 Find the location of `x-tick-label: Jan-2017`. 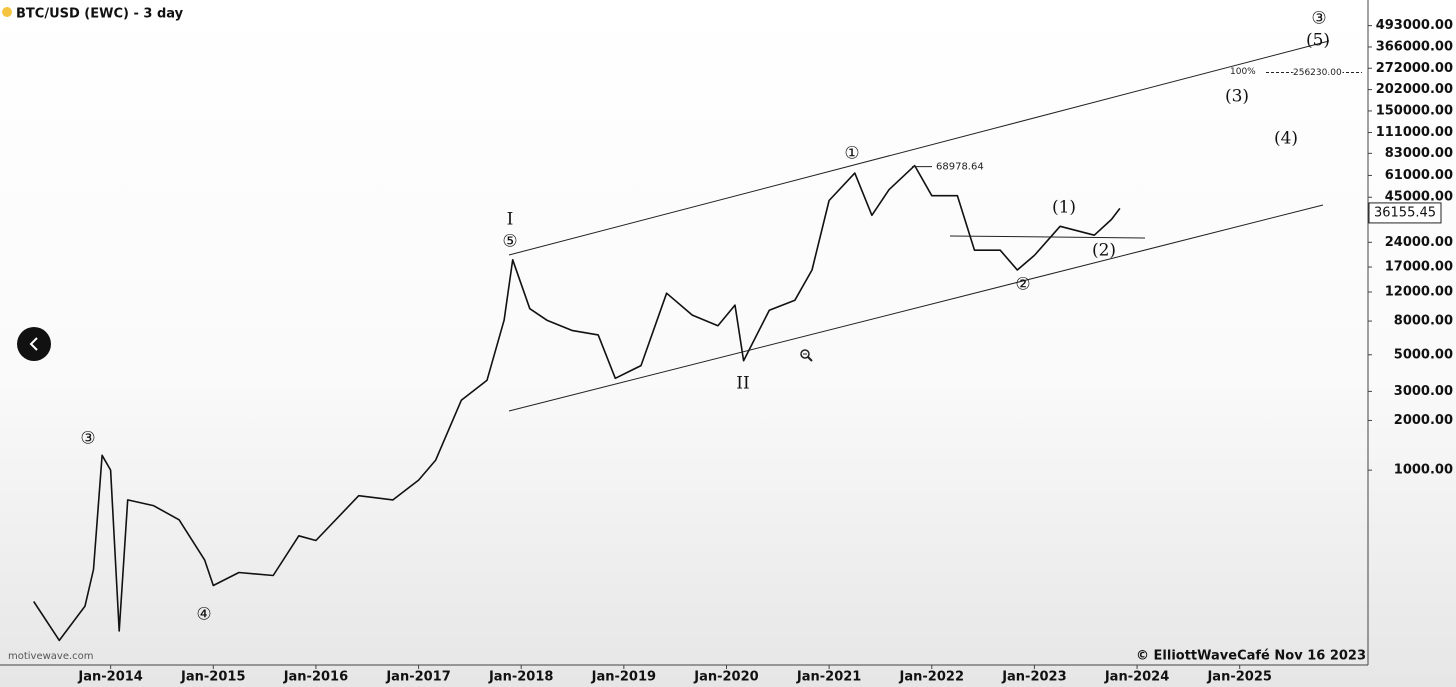

x-tick-label: Jan-2017 is located at coordinates (417, 677).